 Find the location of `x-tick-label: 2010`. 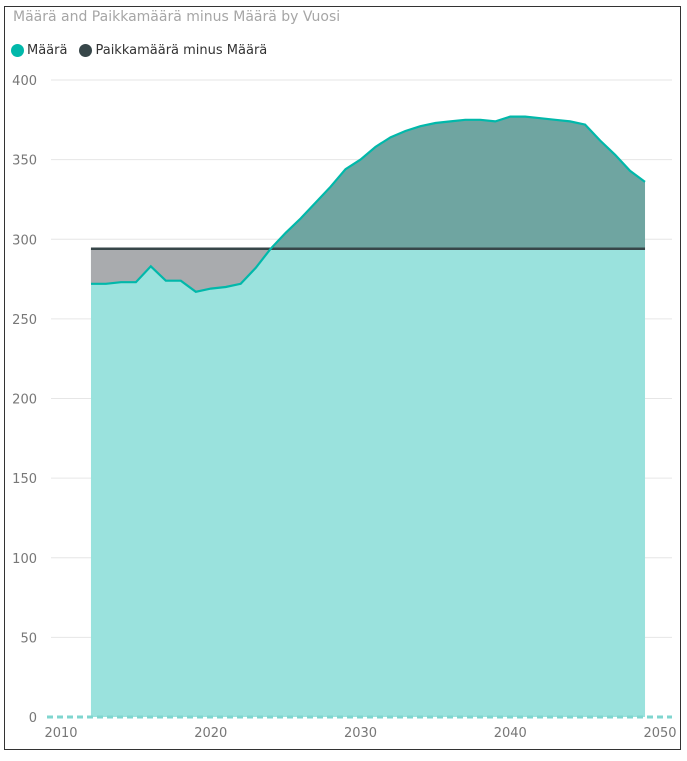

x-tick-label: 2010 is located at coordinates (60, 733).